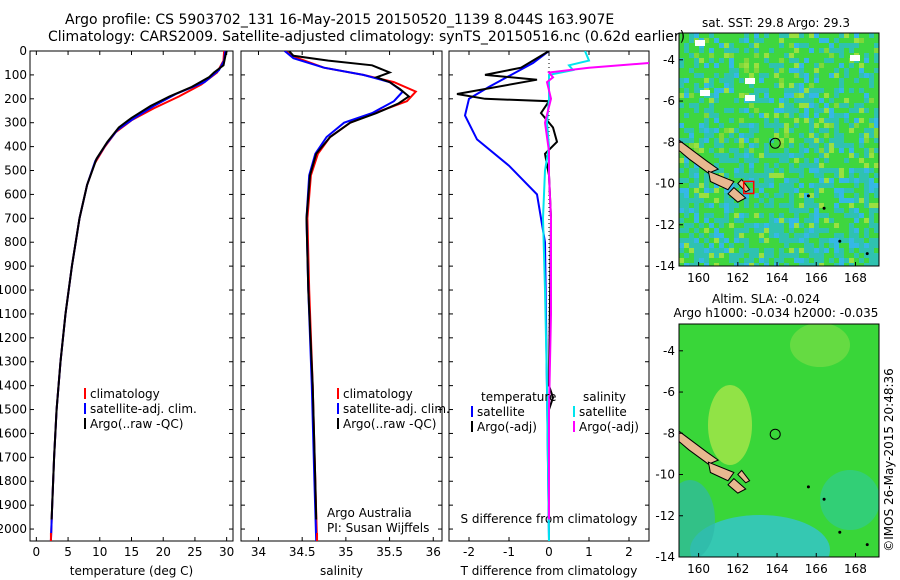 The height and width of the screenshot is (580, 900). What do you see at coordinates (258, 552) in the screenshot?
I see `x-tick-label: 34` at bounding box center [258, 552].